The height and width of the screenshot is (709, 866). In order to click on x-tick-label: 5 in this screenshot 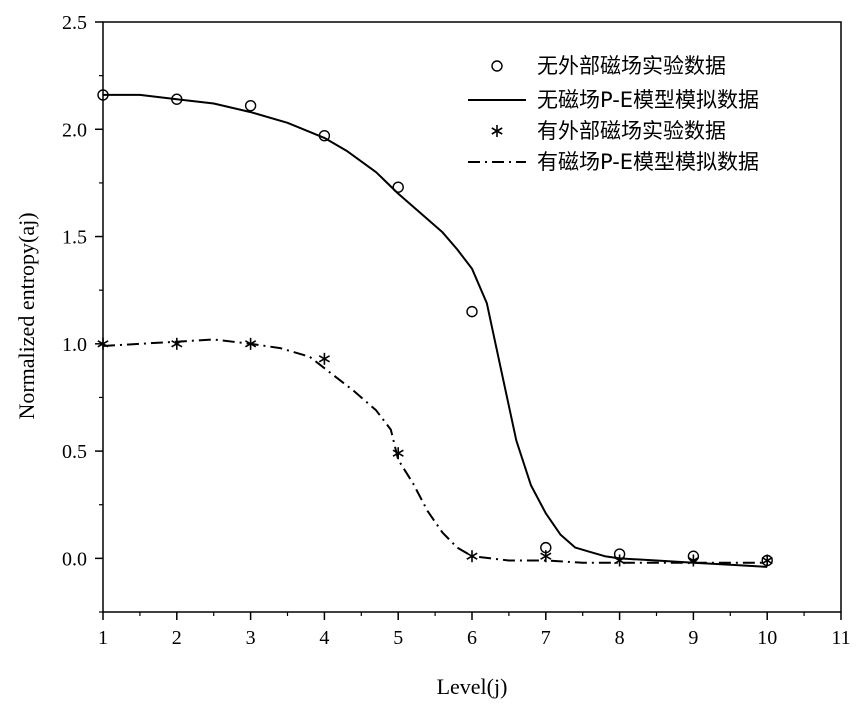, I will do `click(398, 638)`.